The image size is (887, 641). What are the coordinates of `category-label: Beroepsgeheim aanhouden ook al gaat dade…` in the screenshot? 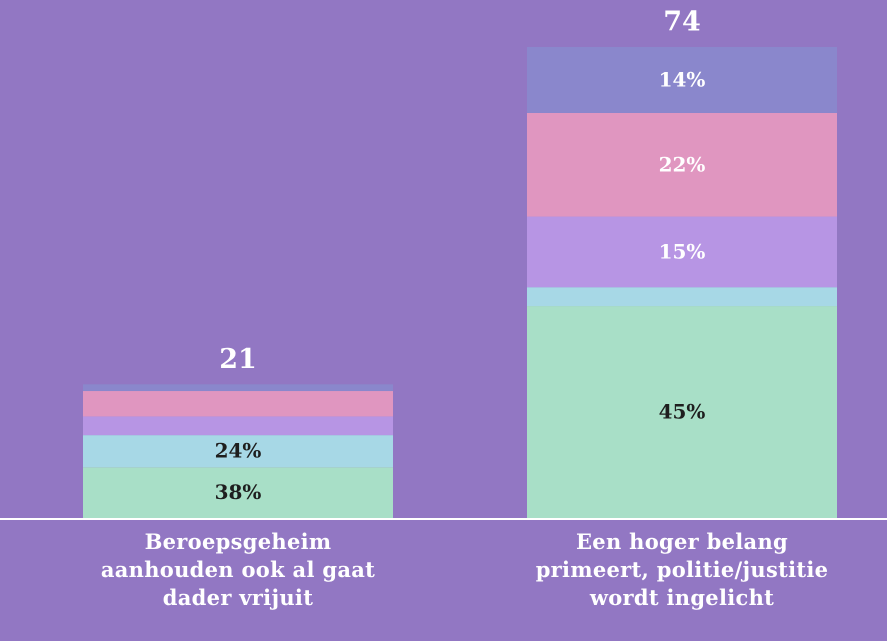 It's located at (238, 569).